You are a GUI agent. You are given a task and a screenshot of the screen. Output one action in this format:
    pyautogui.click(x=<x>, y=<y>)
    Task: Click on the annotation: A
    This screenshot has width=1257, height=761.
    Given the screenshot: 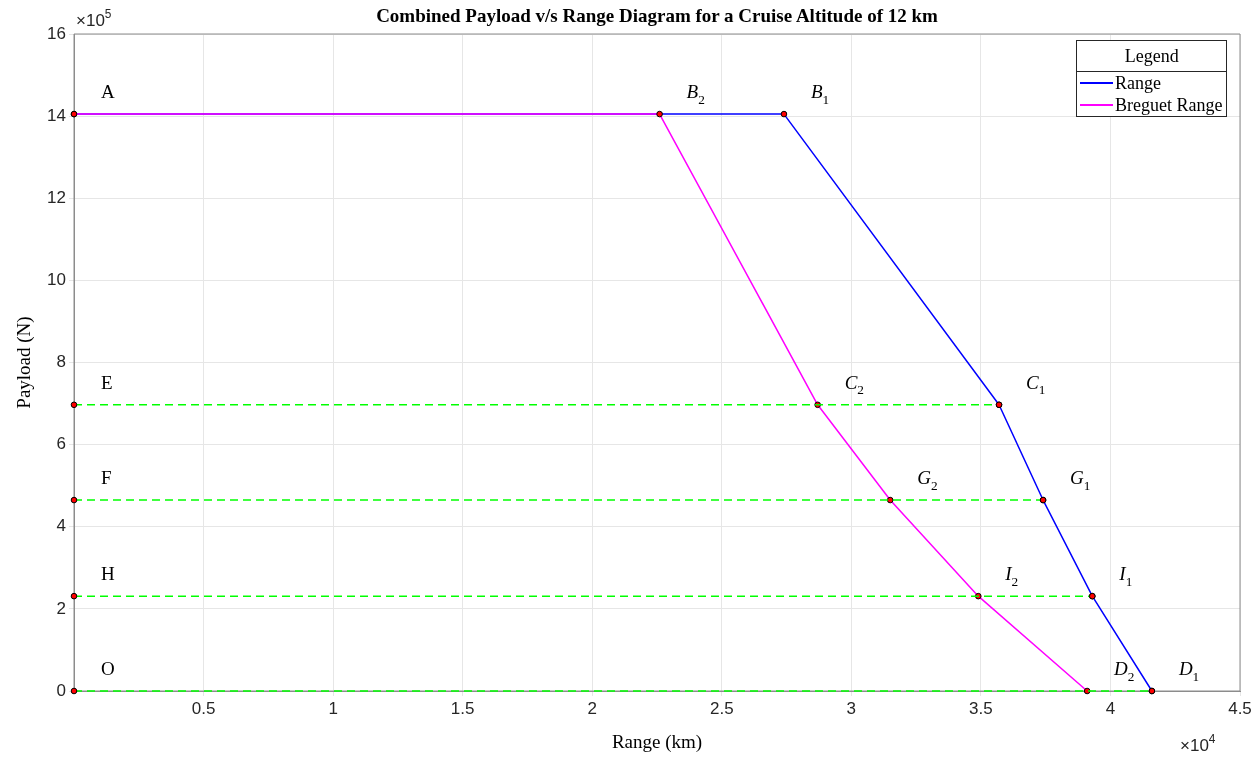 What is the action you would take?
    pyautogui.click(x=108, y=92)
    